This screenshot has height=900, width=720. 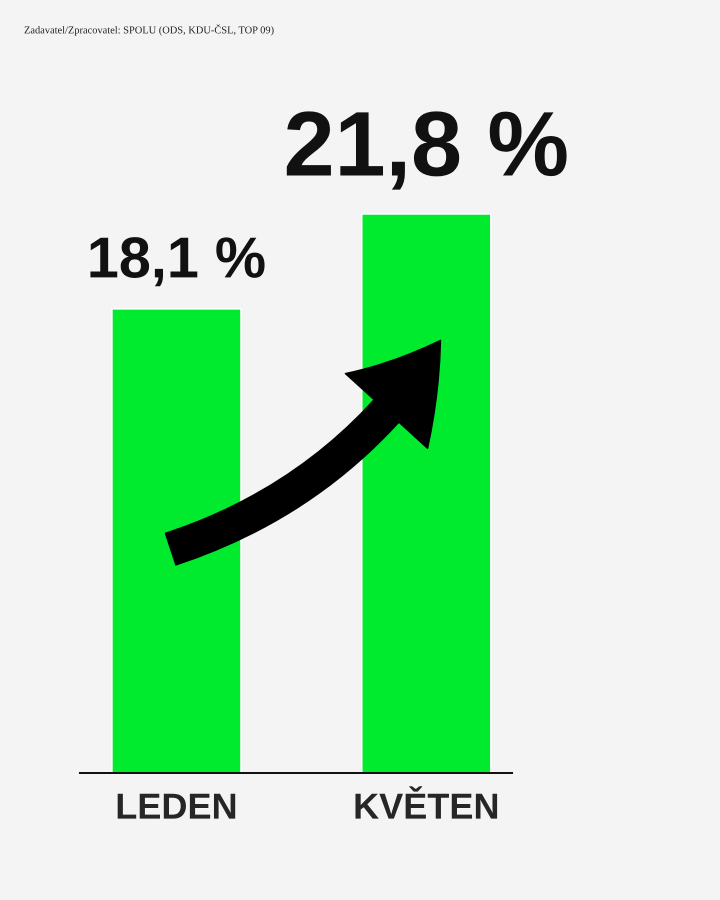 What do you see at coordinates (177, 806) in the screenshot?
I see `x-tick-label: LEDEN` at bounding box center [177, 806].